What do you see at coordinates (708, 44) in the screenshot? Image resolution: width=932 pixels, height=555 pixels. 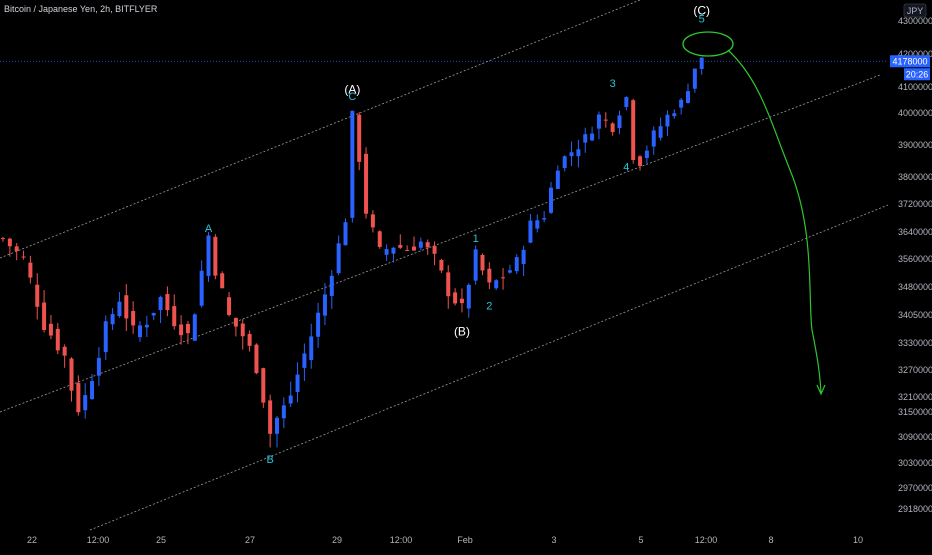 I see `highlight-circle` at bounding box center [708, 44].